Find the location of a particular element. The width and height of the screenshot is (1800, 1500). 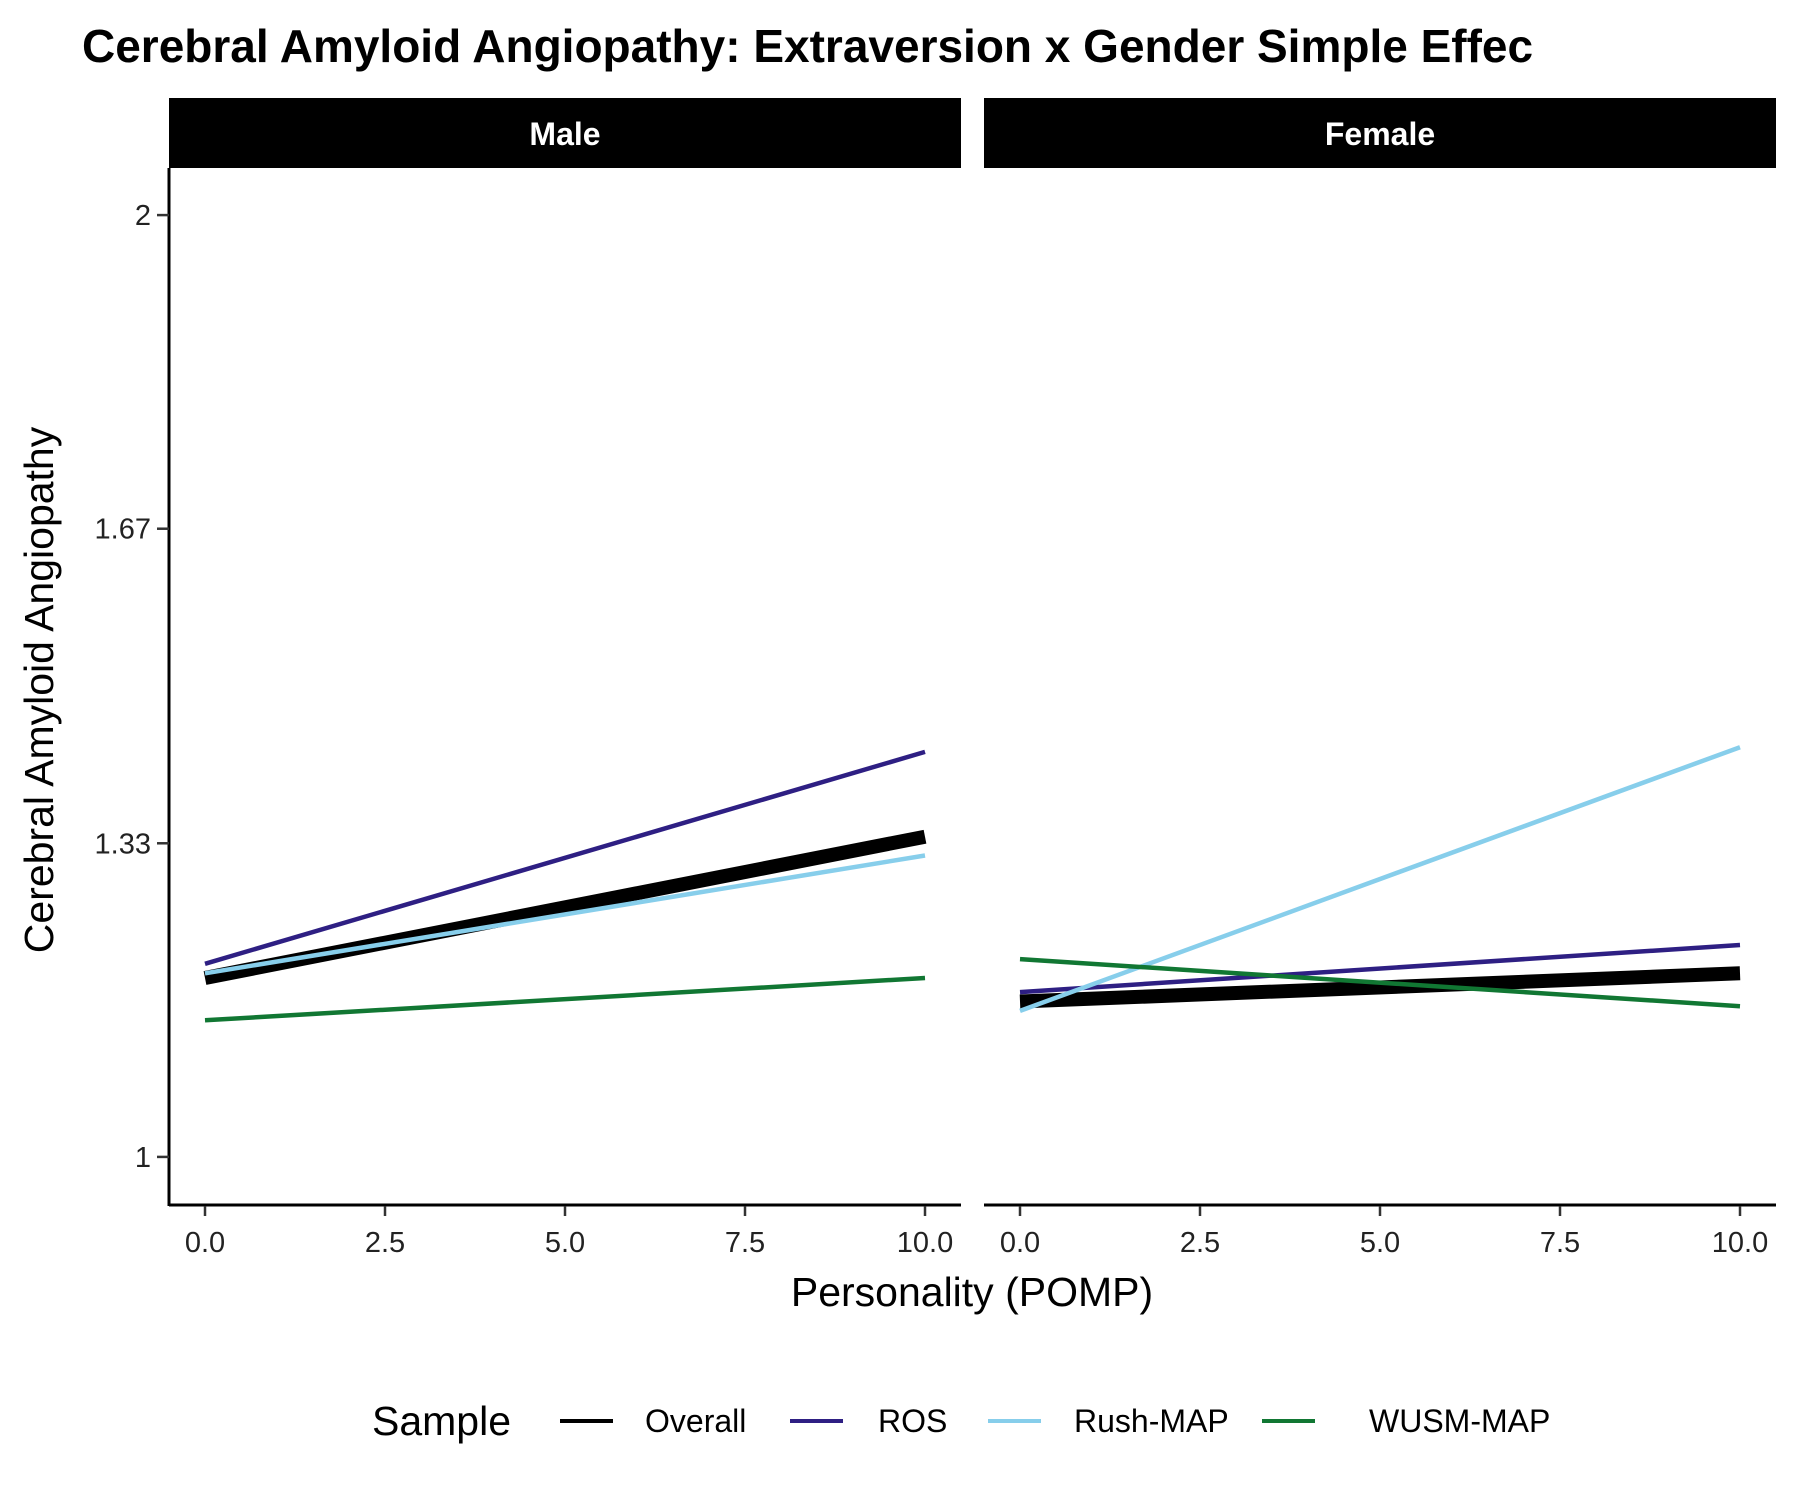

y-tick-label: 1.67 is located at coordinates (123, 530).